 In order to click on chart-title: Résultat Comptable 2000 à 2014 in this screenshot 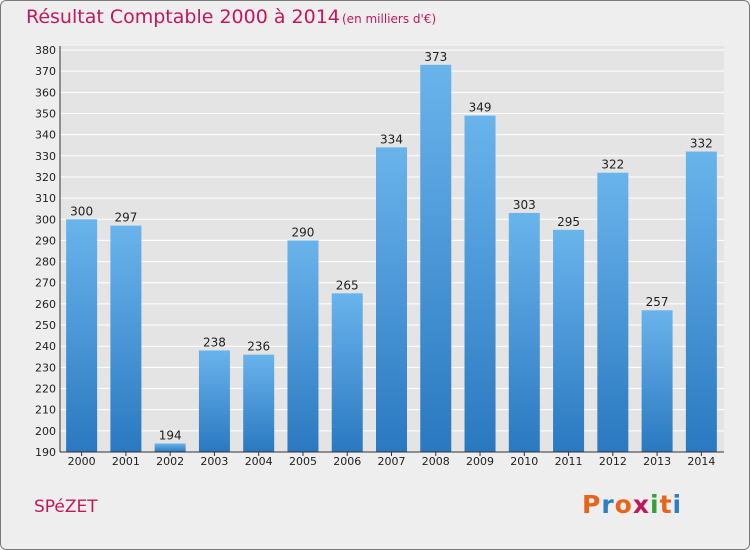, I will do `click(183, 17)`.